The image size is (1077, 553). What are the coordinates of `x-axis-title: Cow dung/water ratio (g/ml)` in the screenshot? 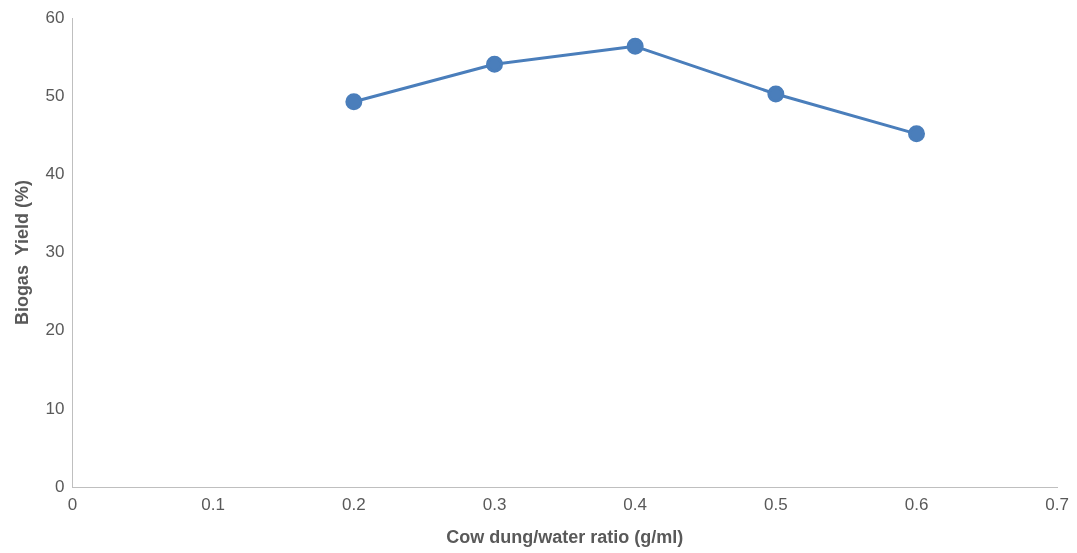 It's located at (565, 537).